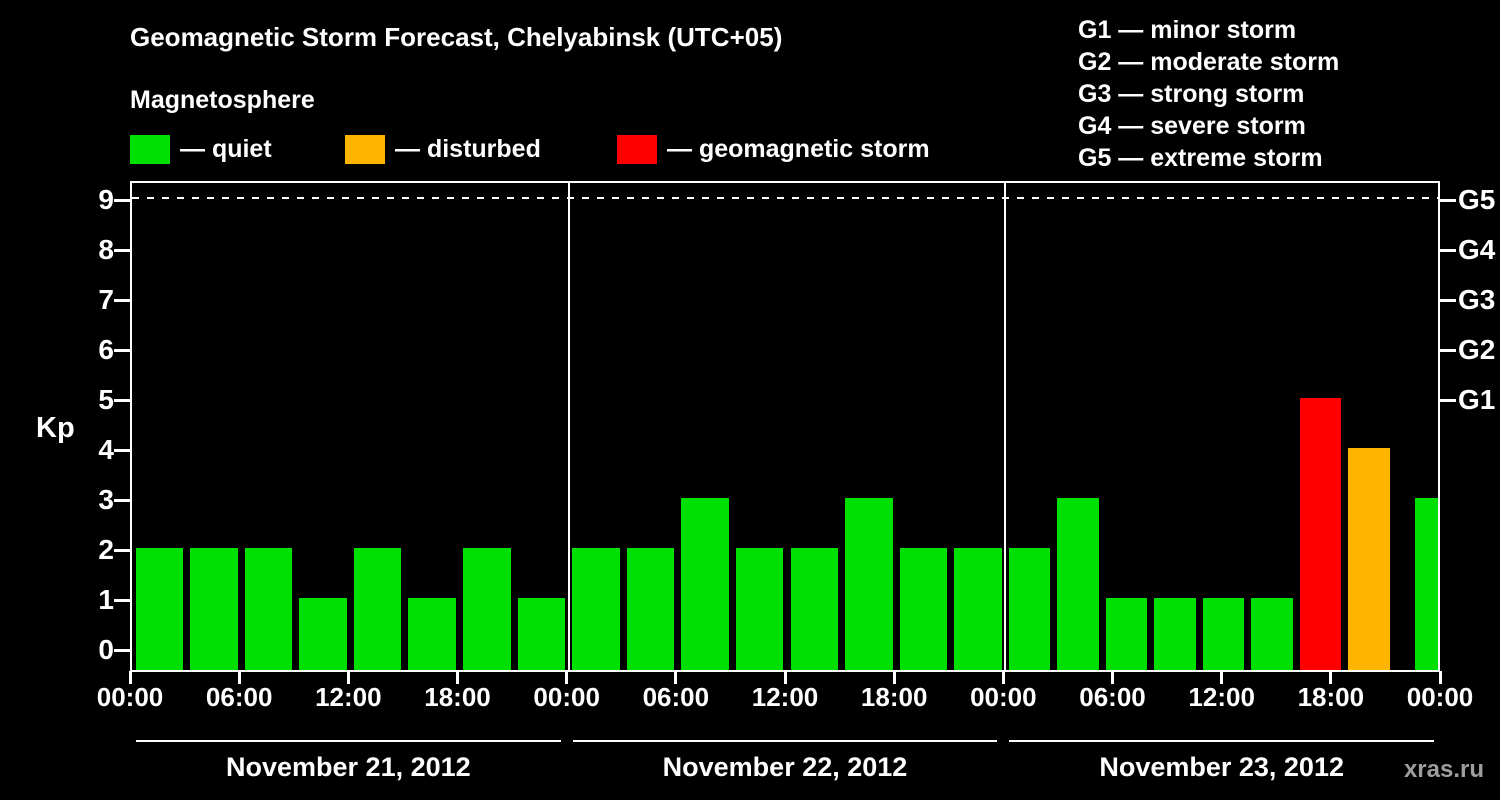  I want to click on g-axis-label-g3: G3, so click(1477, 299).